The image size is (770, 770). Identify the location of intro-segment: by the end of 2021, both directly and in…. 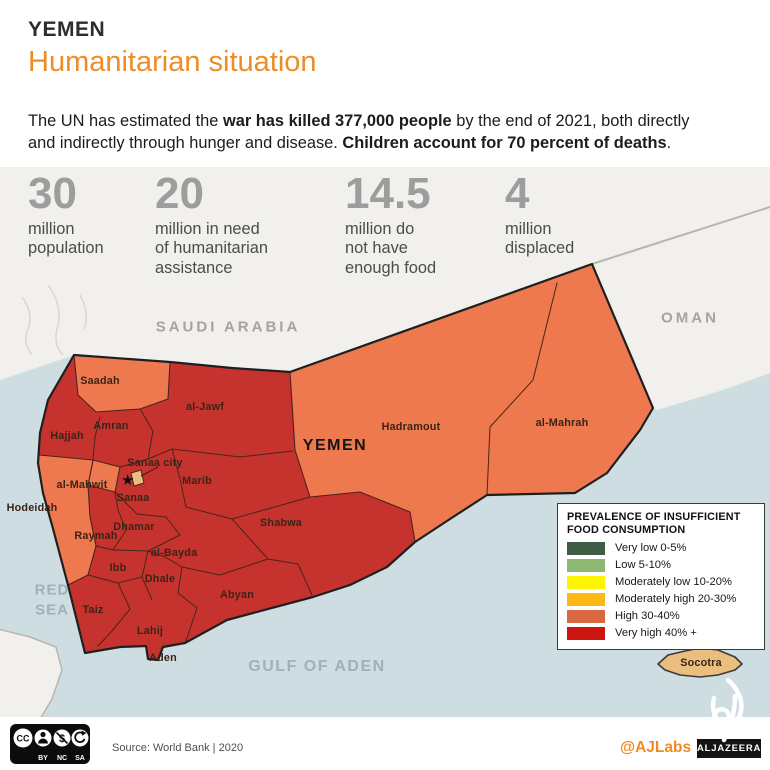
(359, 132).